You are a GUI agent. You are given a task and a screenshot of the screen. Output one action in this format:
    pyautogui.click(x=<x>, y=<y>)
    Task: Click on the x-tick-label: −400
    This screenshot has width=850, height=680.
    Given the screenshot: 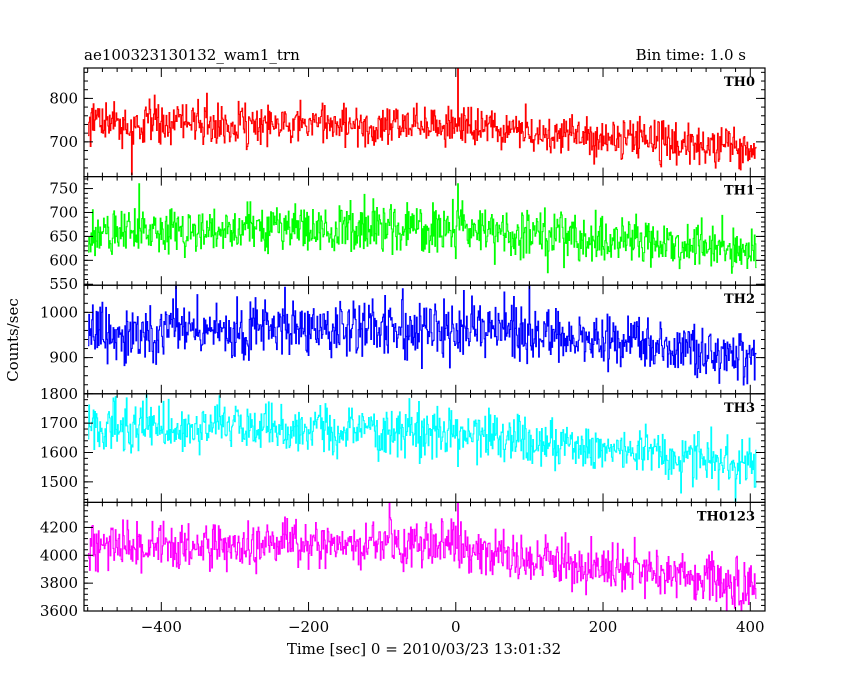 What is the action you would take?
    pyautogui.click(x=161, y=627)
    